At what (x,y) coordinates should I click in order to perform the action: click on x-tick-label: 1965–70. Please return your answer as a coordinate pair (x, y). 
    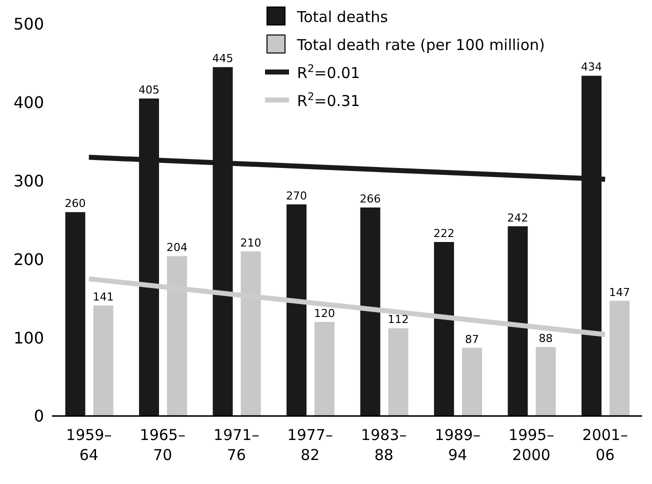
    Looking at the image, I should click on (163, 445).